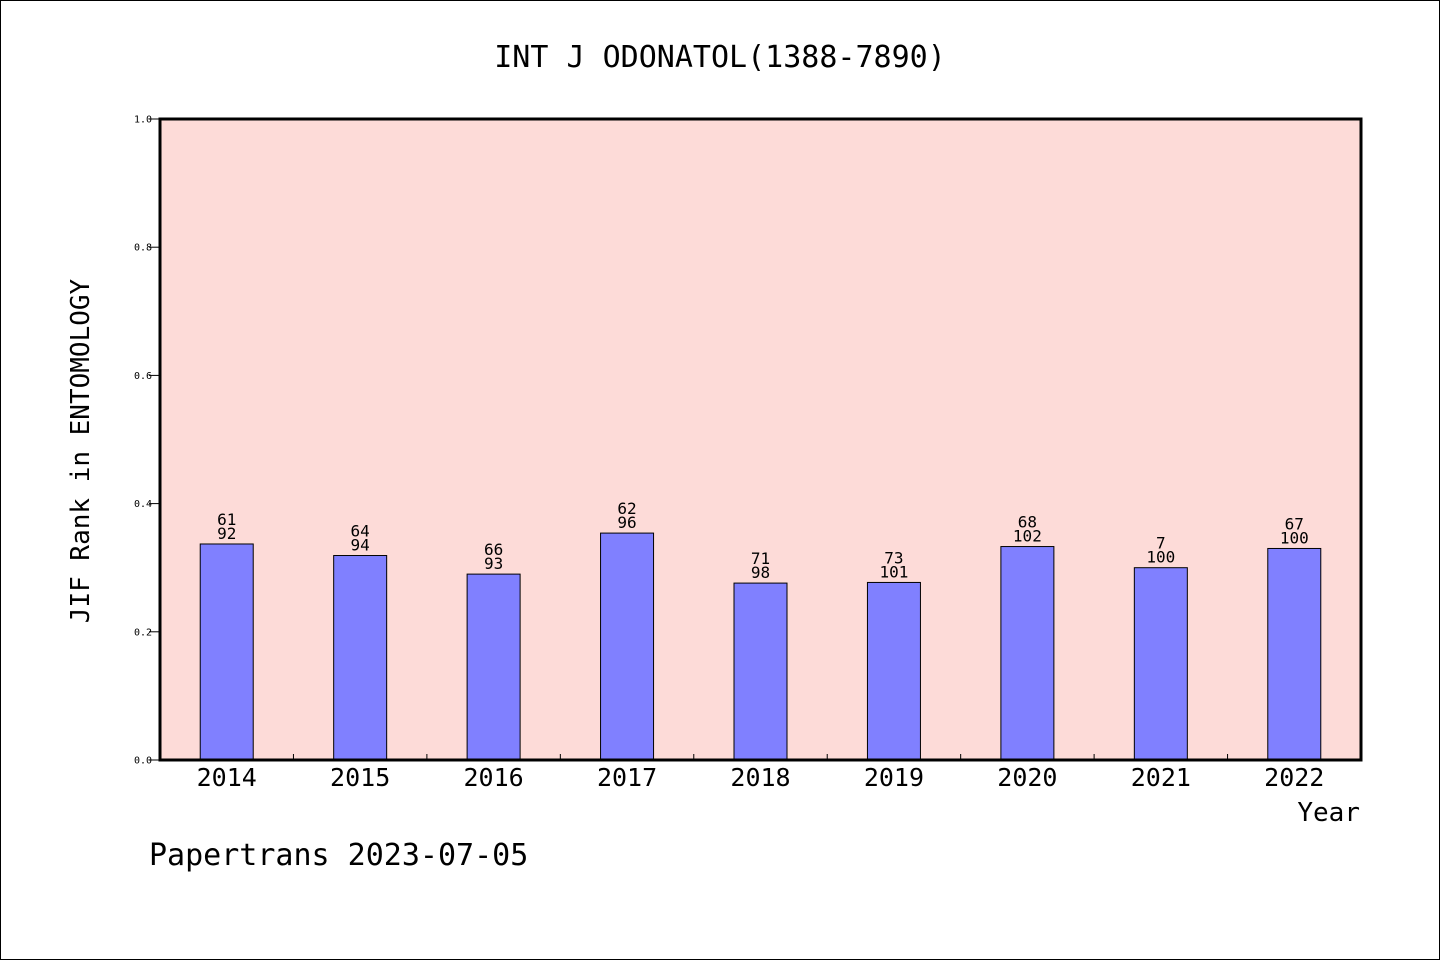 Image resolution: width=1440 pixels, height=960 pixels. What do you see at coordinates (143, 761) in the screenshot?
I see `y-tick-label: 0.0` at bounding box center [143, 761].